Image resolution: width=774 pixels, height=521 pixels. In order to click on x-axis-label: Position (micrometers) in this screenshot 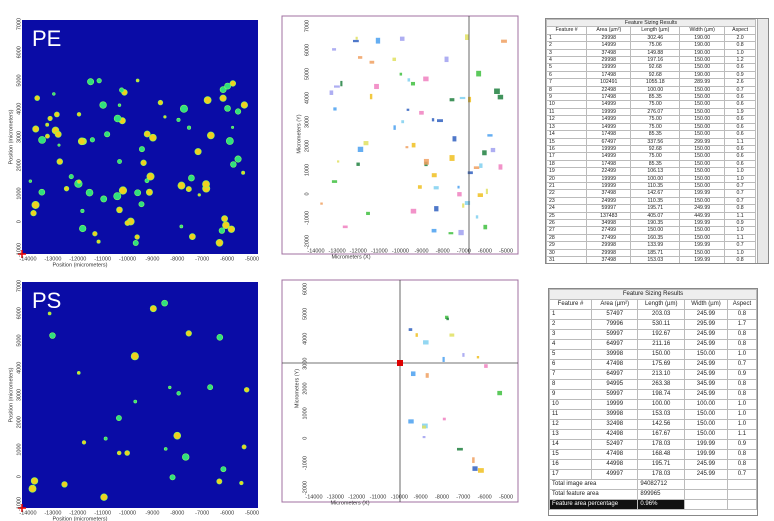, I will do `click(79, 265)`.